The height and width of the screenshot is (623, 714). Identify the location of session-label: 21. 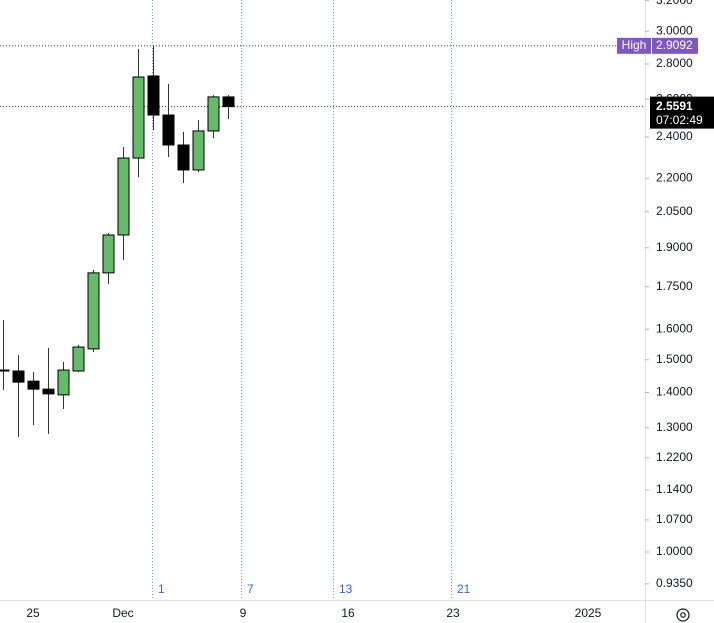
(464, 589).